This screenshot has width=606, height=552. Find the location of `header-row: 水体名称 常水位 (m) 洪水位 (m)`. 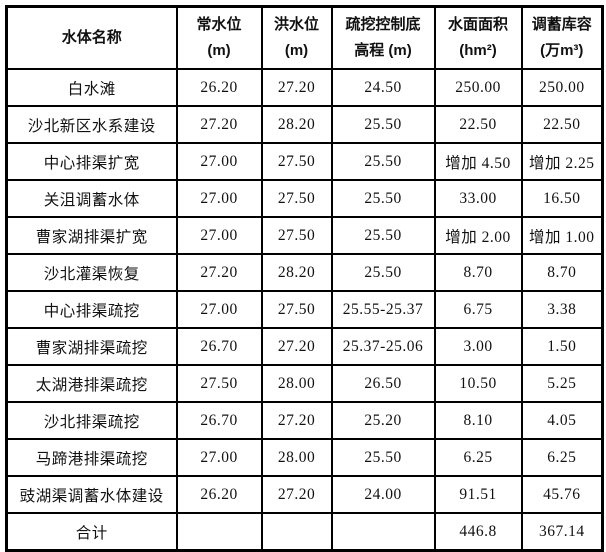

header-row: 水体名称 常水位 (m) 洪水位 (m) is located at coordinates (304, 37).